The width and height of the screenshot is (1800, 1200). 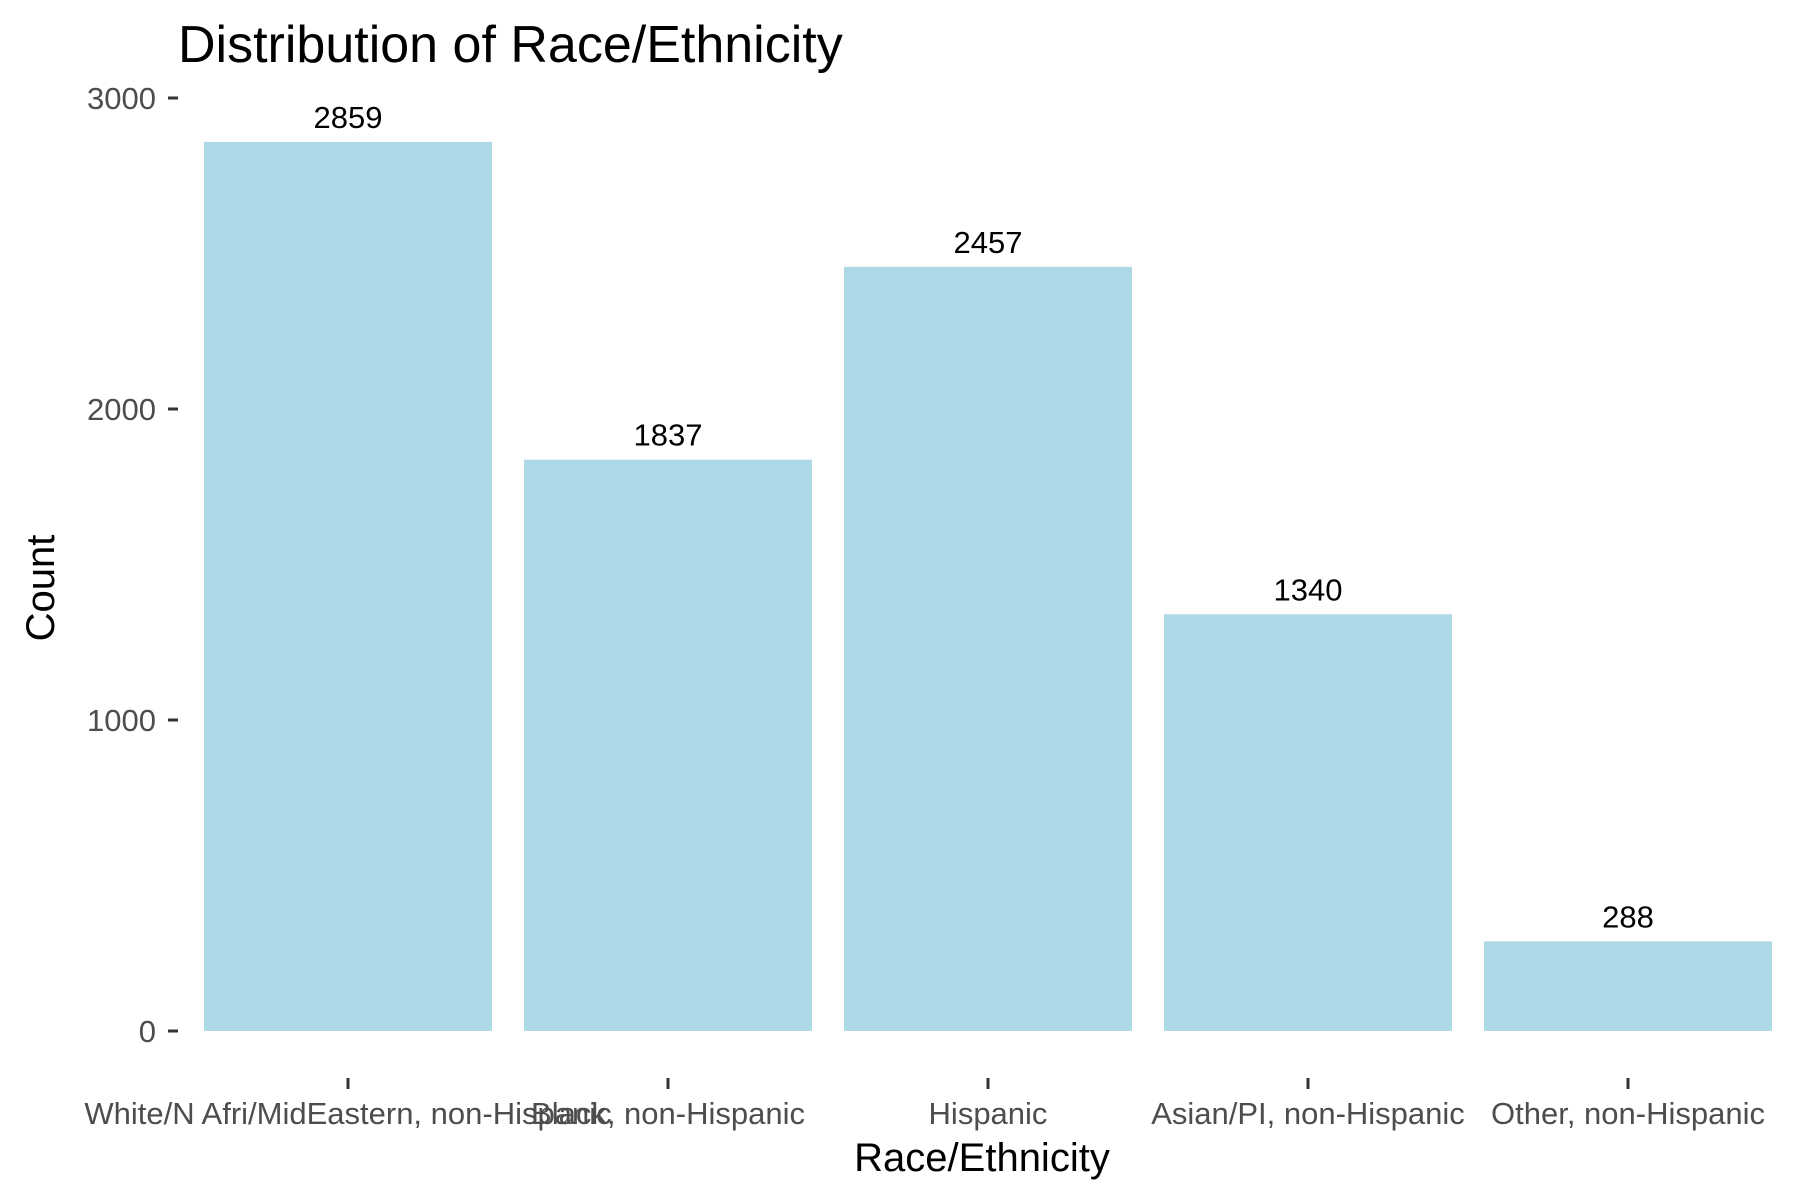 I want to click on data-label: 2457, so click(x=988, y=242).